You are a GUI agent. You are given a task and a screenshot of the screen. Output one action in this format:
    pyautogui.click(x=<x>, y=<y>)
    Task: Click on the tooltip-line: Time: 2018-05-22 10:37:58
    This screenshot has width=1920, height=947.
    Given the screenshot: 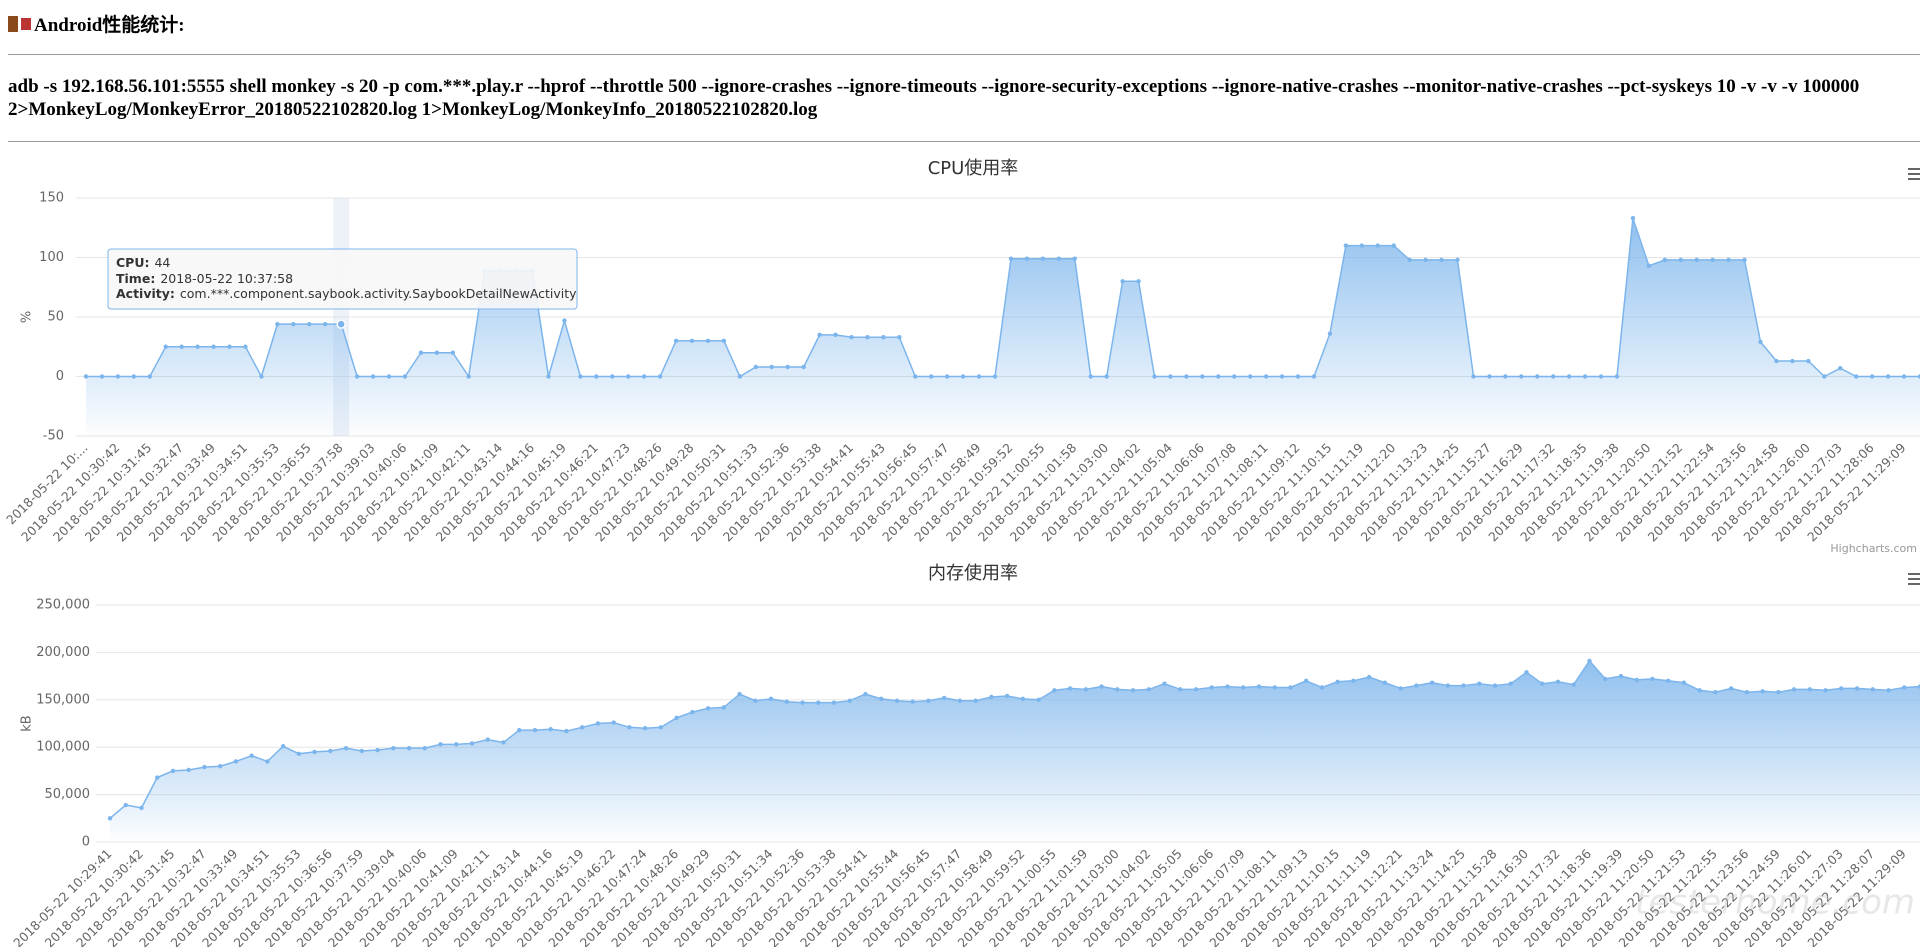 What is the action you would take?
    pyautogui.click(x=204, y=278)
    